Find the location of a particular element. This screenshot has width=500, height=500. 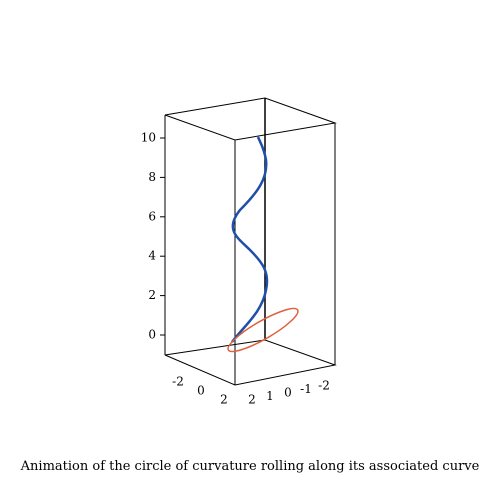

z-tick-label: 8 is located at coordinates (152, 177).